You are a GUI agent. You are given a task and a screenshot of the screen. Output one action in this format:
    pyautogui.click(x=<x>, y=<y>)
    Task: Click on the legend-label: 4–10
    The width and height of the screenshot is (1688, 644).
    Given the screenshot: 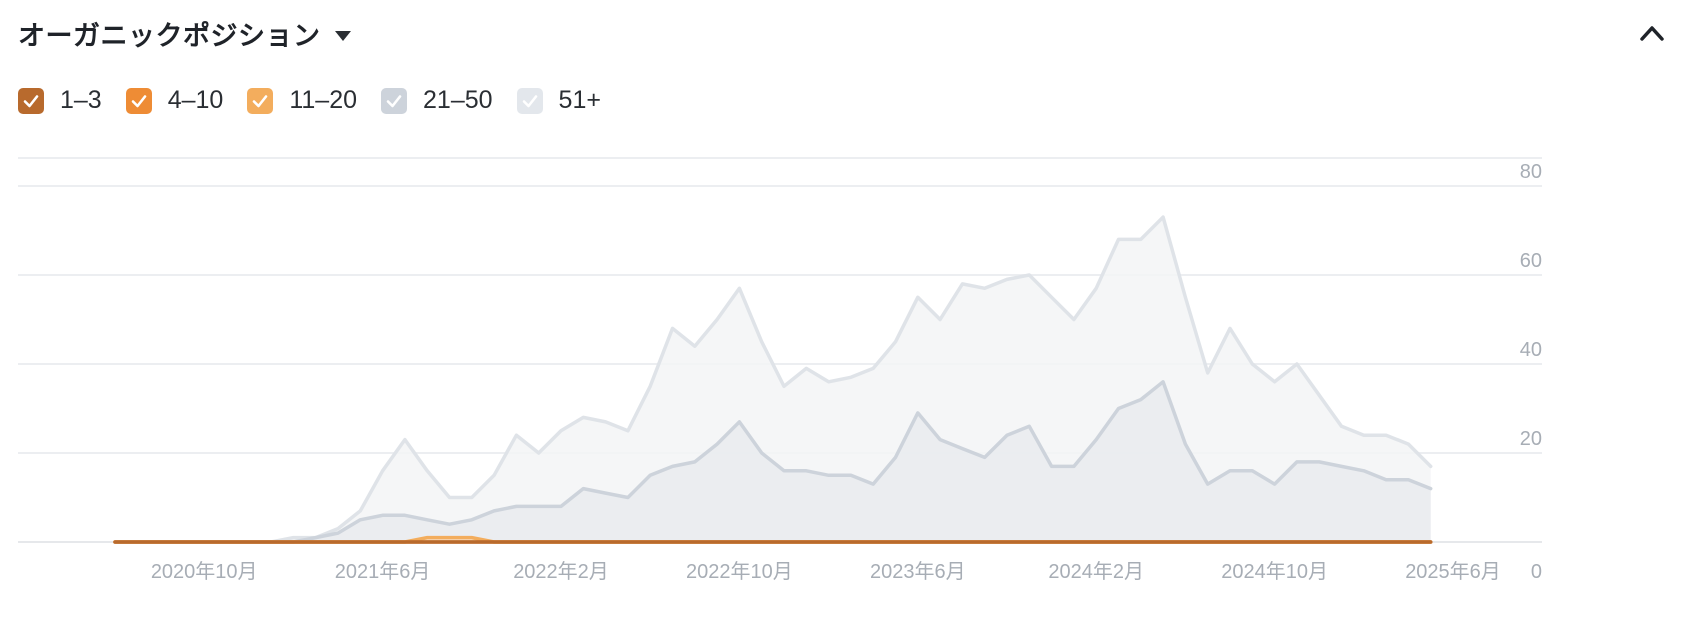 What is the action you would take?
    pyautogui.click(x=195, y=100)
    